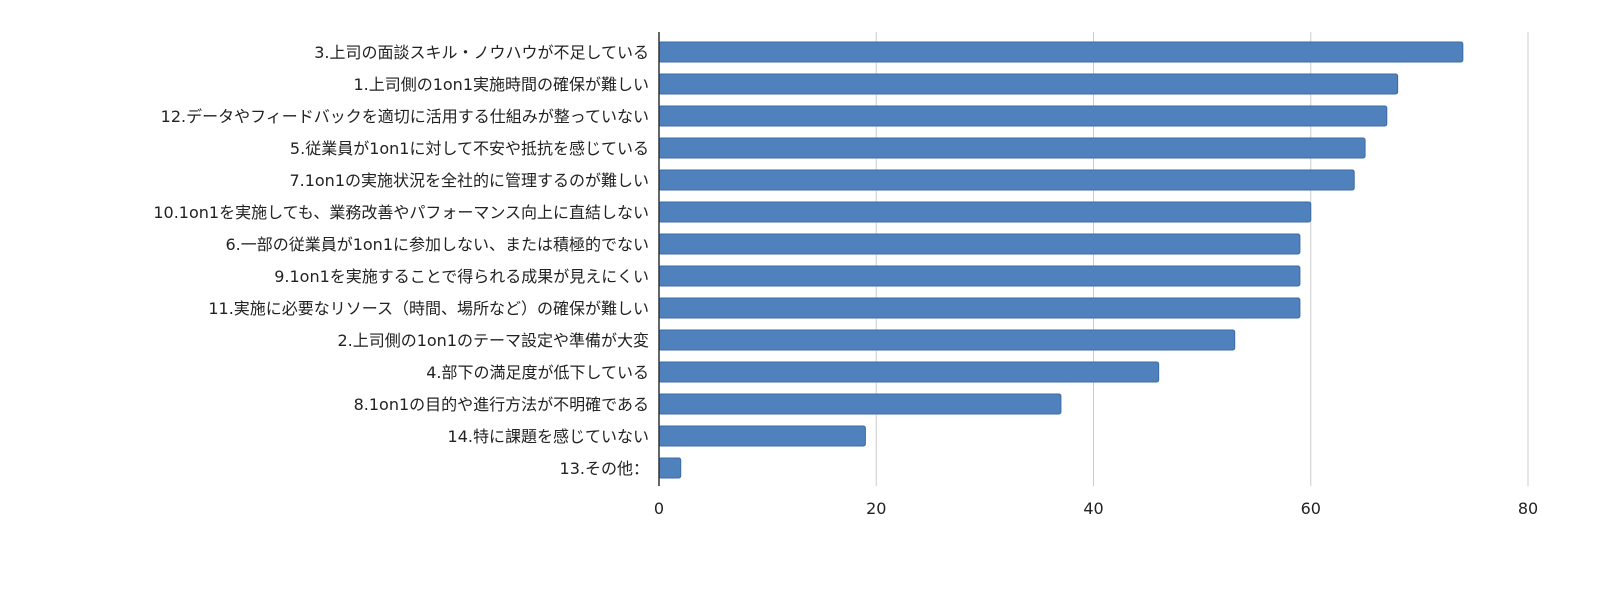 The width and height of the screenshot is (1600, 612). I want to click on category-label: 5.従業員が1on1に対して不安や抵抗を感じている, so click(469, 148).